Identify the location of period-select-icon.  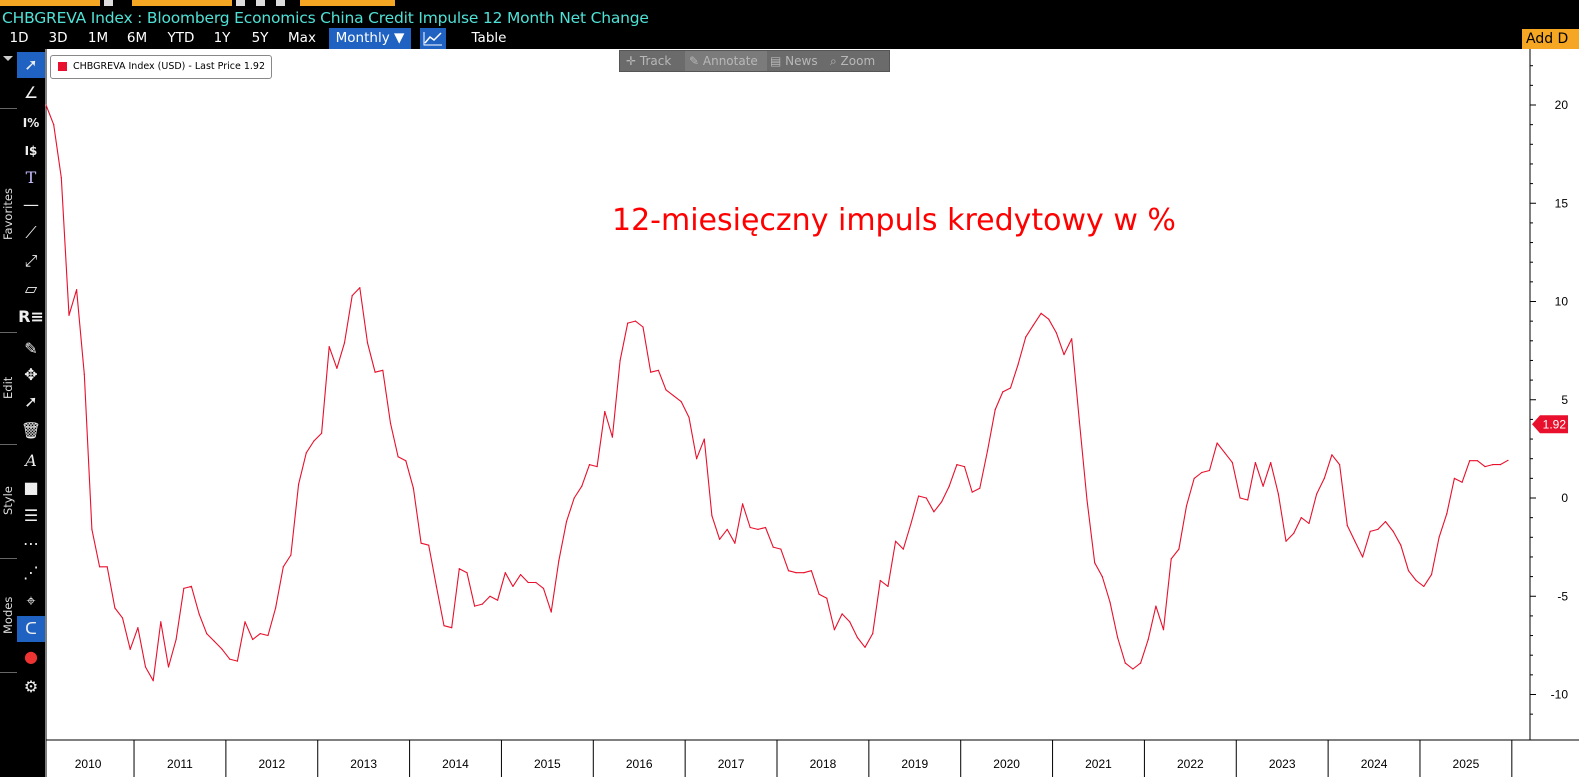
(260, 3).